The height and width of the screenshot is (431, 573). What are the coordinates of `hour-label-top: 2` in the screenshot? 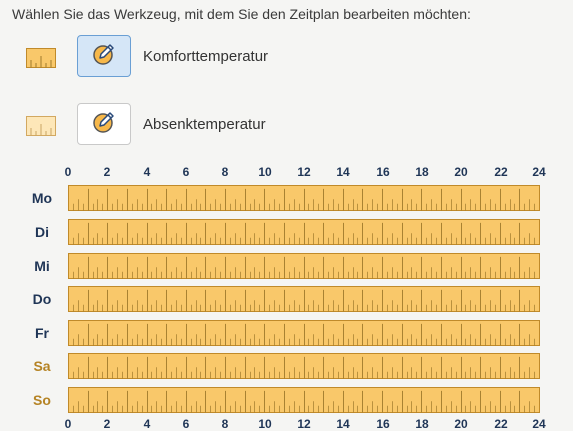 It's located at (107, 172).